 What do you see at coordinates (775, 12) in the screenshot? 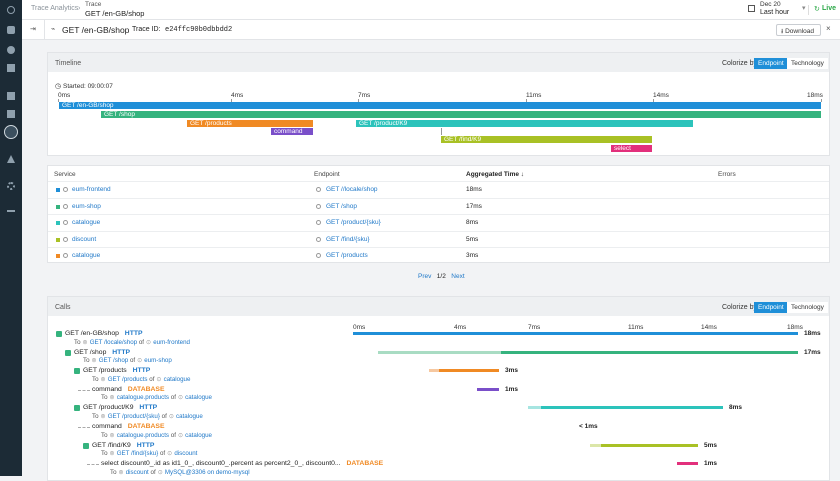
I see `time-range: Last hour` at bounding box center [775, 12].